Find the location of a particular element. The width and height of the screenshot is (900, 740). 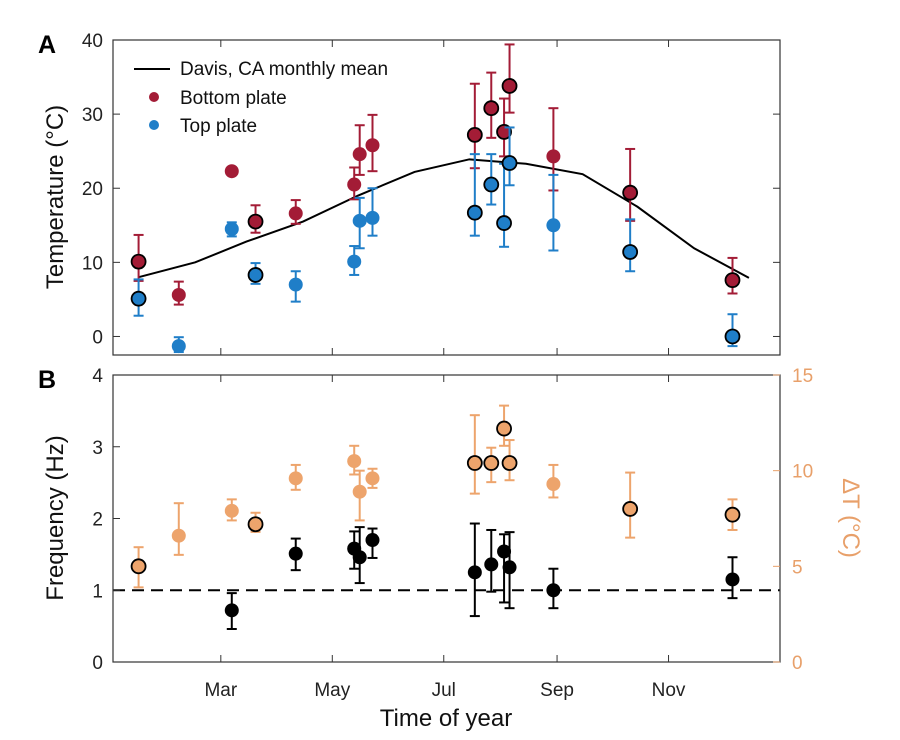

x-tick-label: Mar is located at coordinates (220, 690).